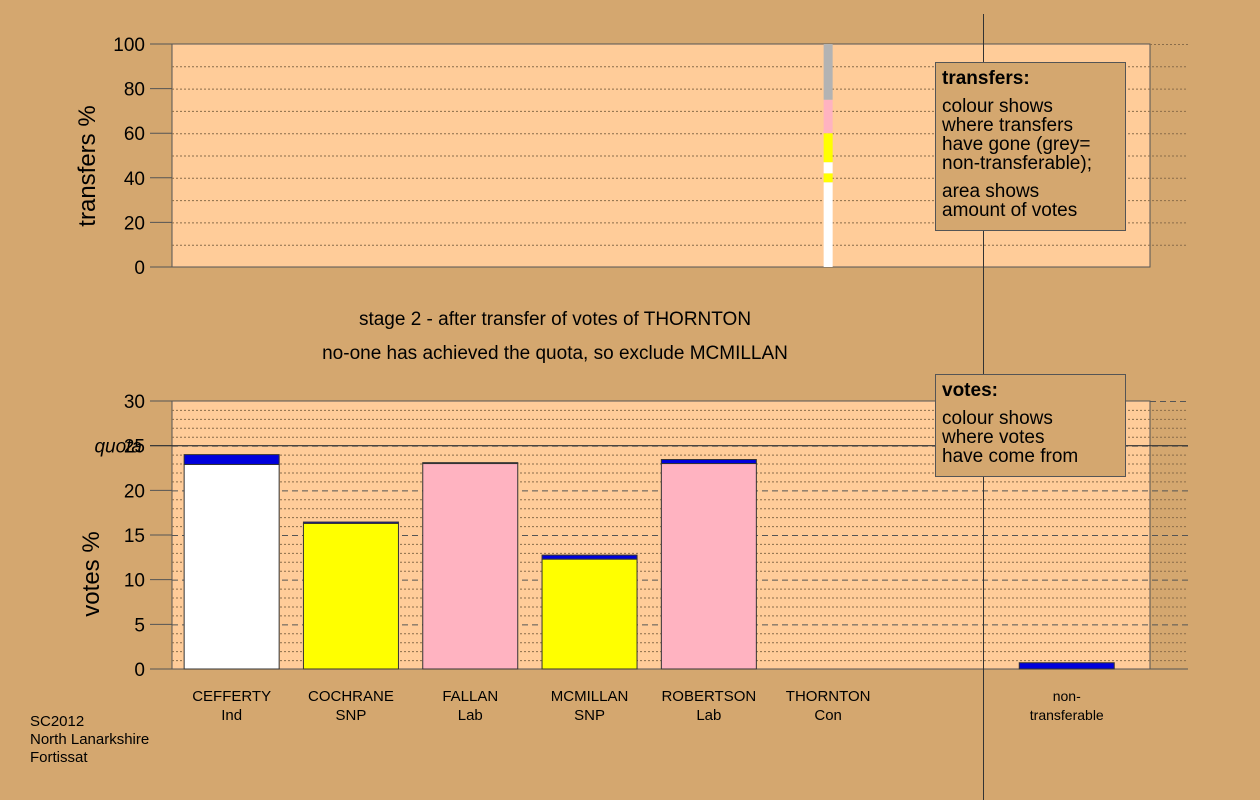 This screenshot has height=800, width=1260. Describe the element at coordinates (1007, 125) in the screenshot. I see `transfers-legend-line: where transfers` at that location.